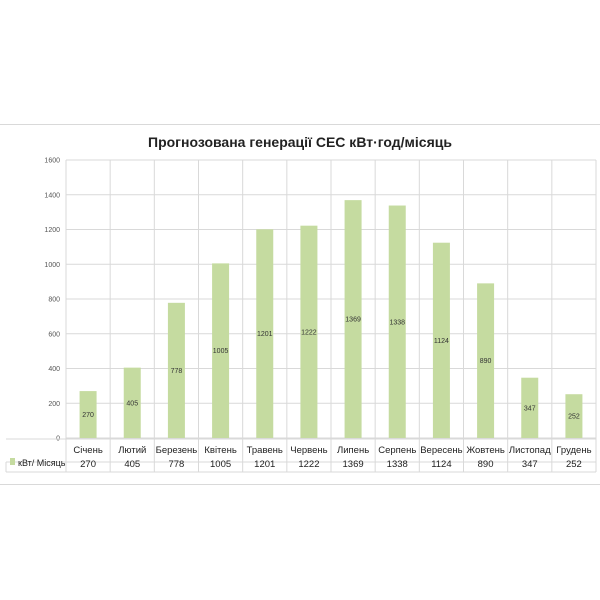 The width and height of the screenshot is (600, 600). I want to click on category-label: Квітень, so click(220, 450).